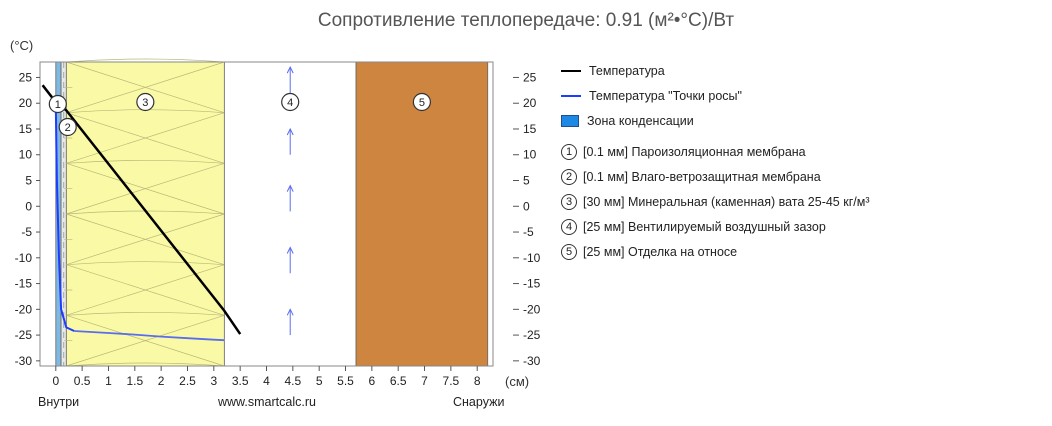 The image size is (1052, 426). I want to click on layer-5-marker, so click(421, 102).